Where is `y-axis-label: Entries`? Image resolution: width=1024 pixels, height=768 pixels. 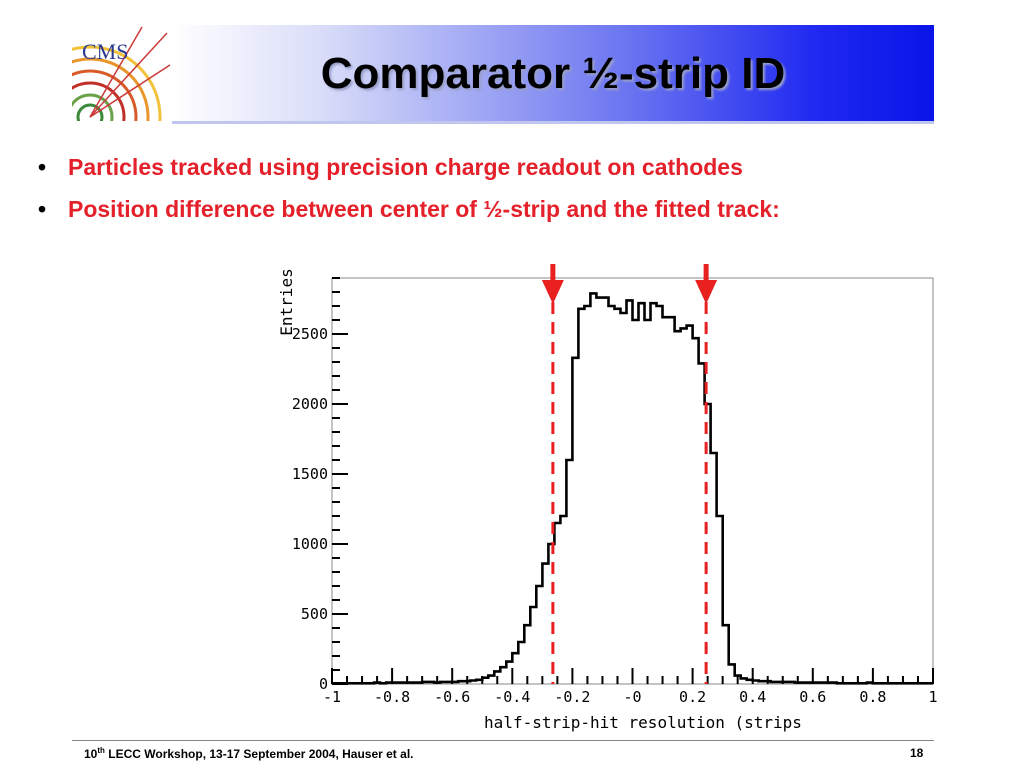
y-axis-label: Entries is located at coordinates (286, 301).